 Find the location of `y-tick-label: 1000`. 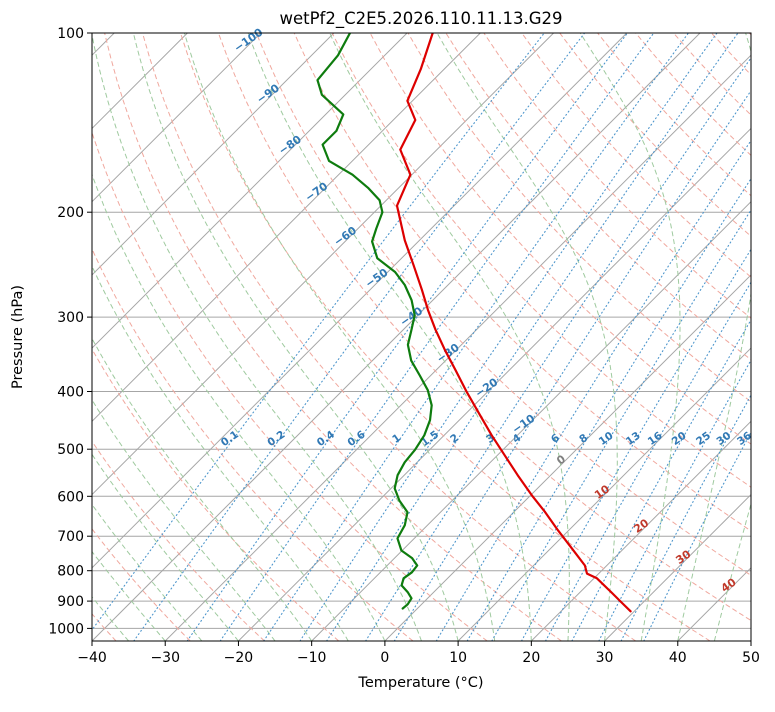

y-tick-label: 1000 is located at coordinates (66, 629).